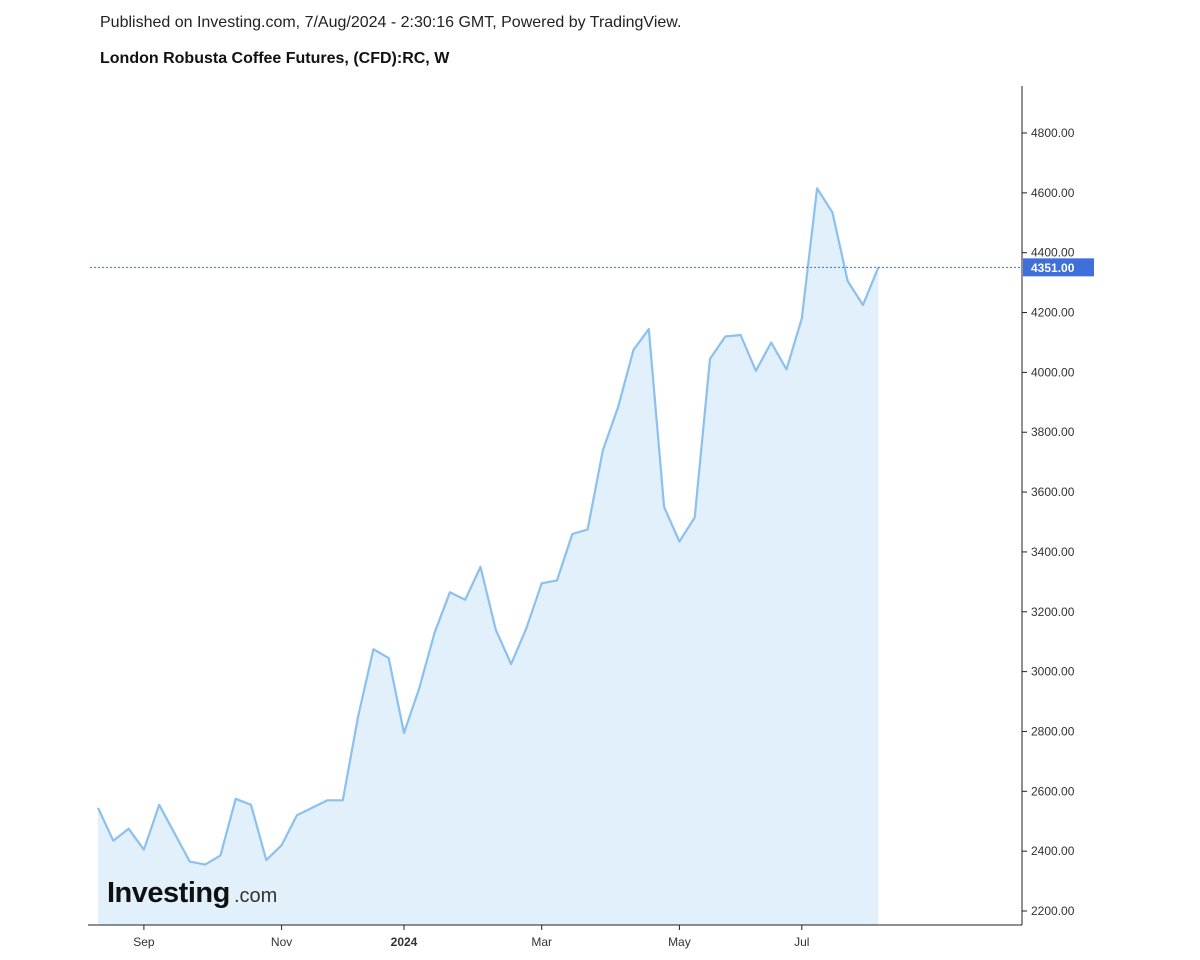 Image resolution: width=1200 pixels, height=960 pixels. Describe the element at coordinates (1053, 313) in the screenshot. I see `y-tick-label: 4200.00` at that location.